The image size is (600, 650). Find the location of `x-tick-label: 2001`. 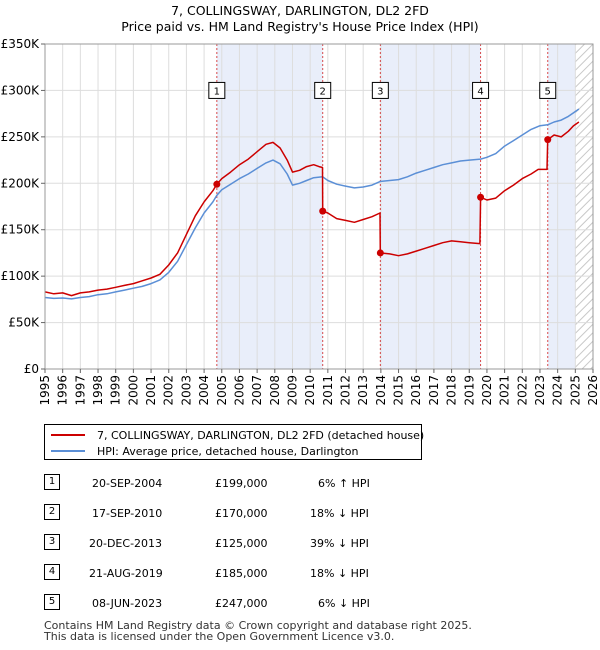

x-tick-label: 2001 is located at coordinates (151, 390).